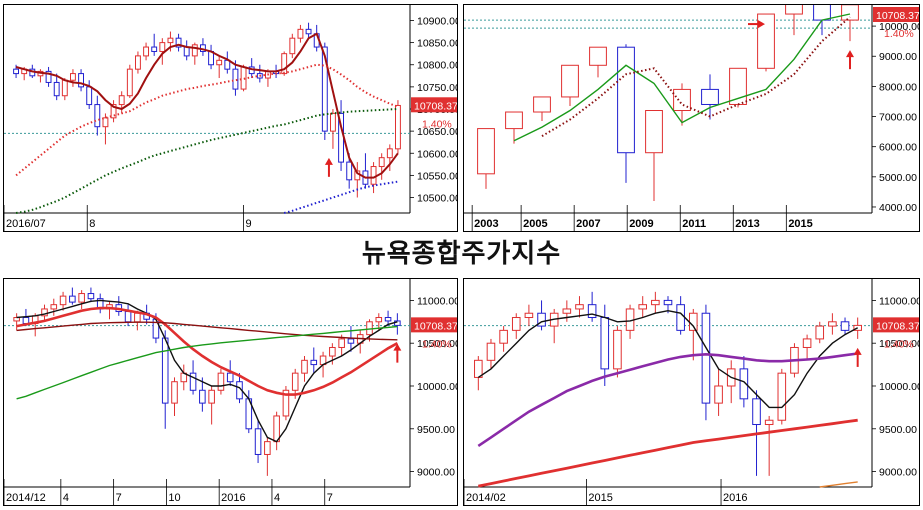 The width and height of the screenshot is (923, 510). What do you see at coordinates (898, 87) in the screenshot?
I see `y-tick-label: 8000.00` at bounding box center [898, 87].